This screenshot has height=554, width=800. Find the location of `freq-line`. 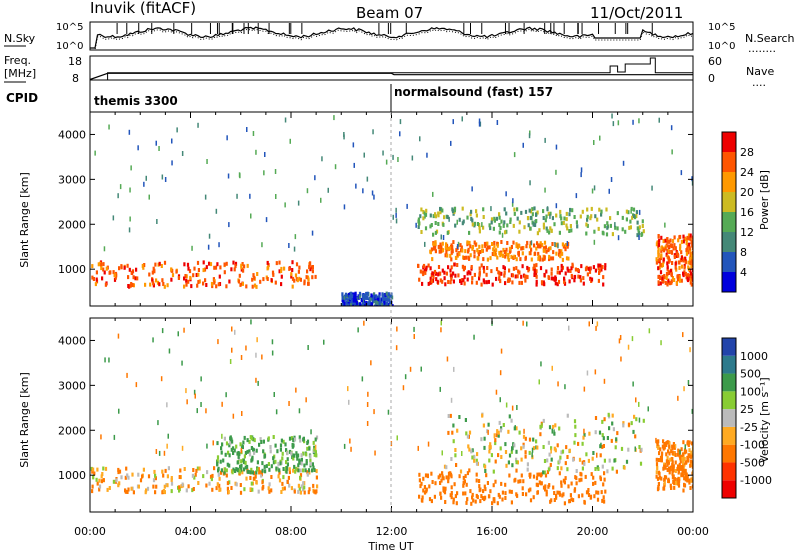

freq-line is located at coordinates (391, 76).